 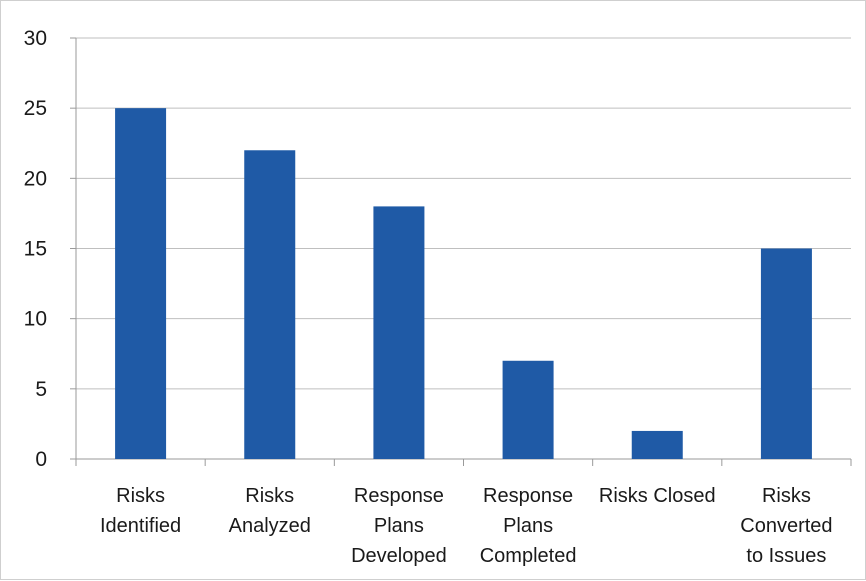 I want to click on x-tick-label: Risks Converted to Issues, so click(x=786, y=526).